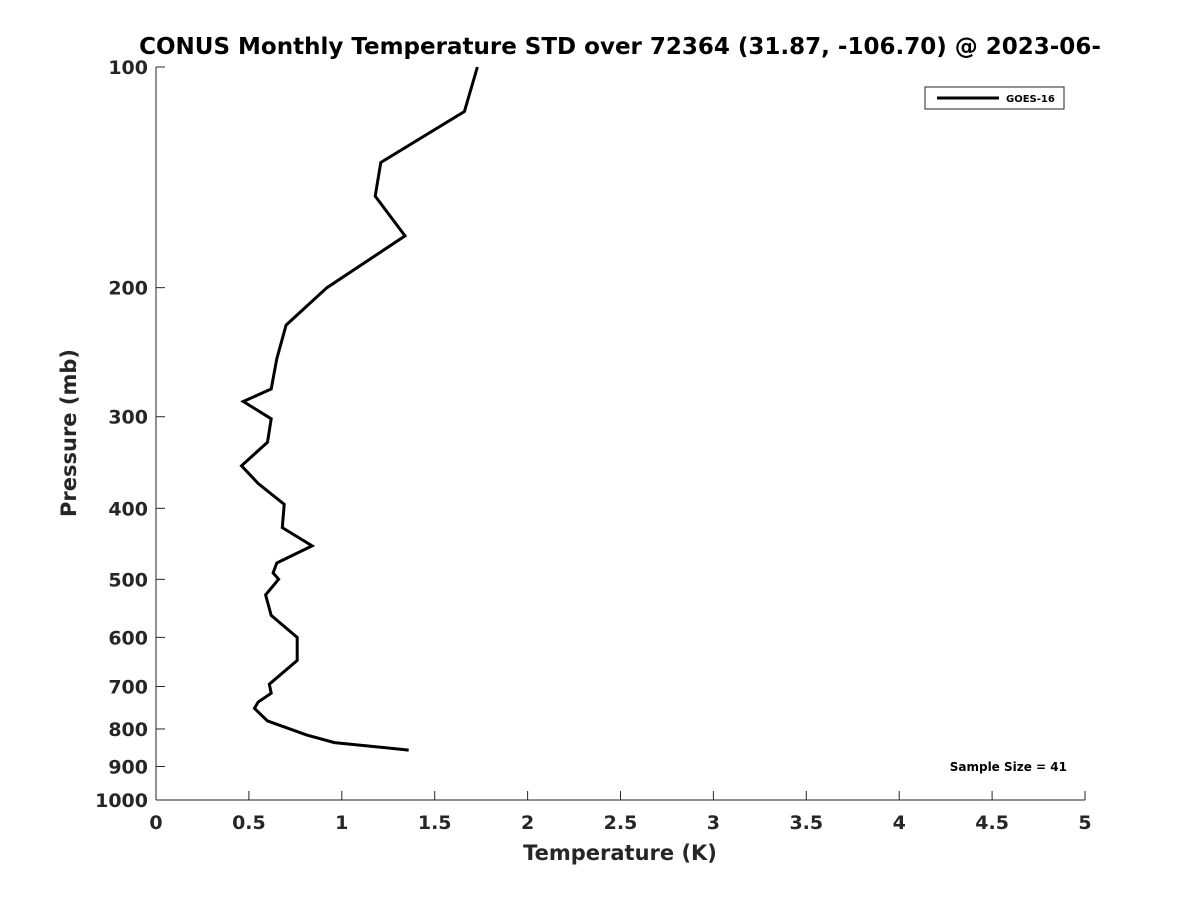 Image resolution: width=1200 pixels, height=900 pixels. What do you see at coordinates (620, 853) in the screenshot?
I see `x-axis-label: Temperature (K)` at bounding box center [620, 853].